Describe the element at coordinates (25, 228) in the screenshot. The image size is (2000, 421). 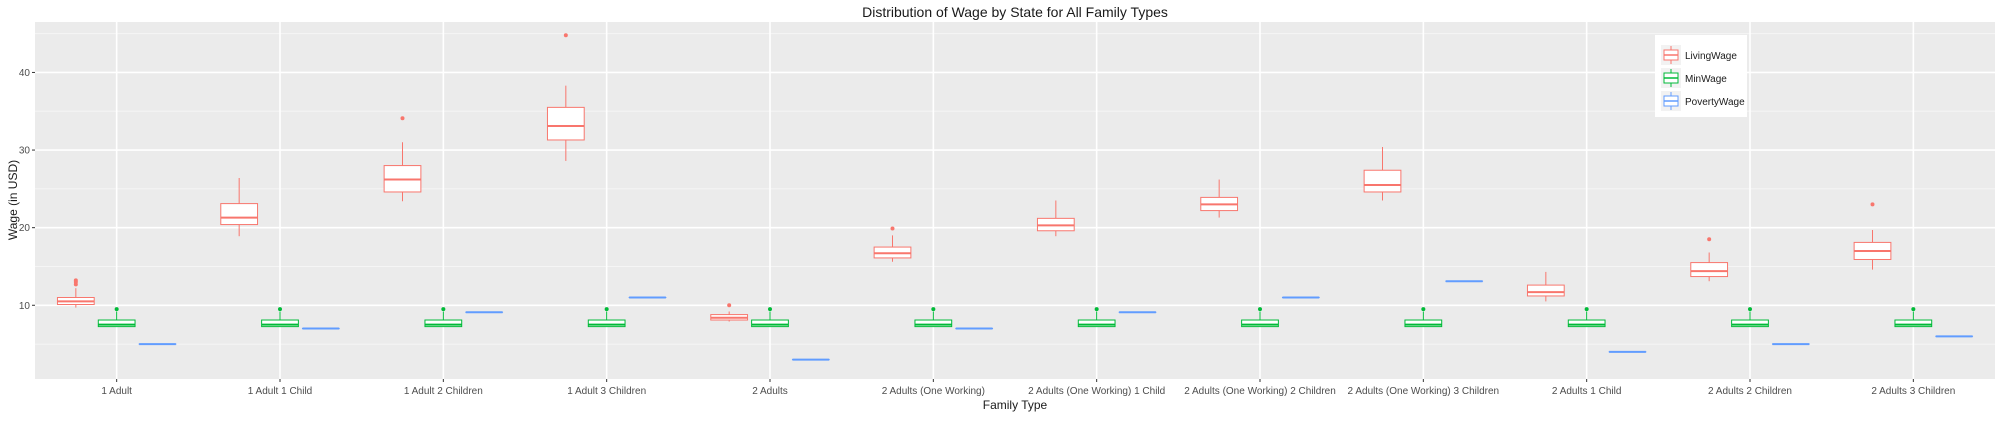
I see `y-tick-label: 20` at that location.